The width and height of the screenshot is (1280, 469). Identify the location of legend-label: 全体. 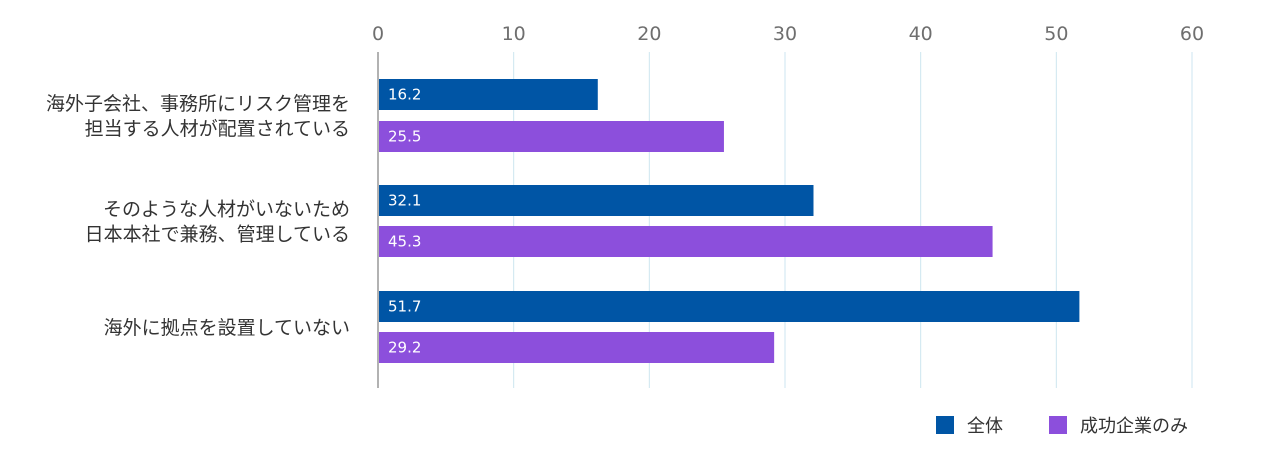
(985, 426).